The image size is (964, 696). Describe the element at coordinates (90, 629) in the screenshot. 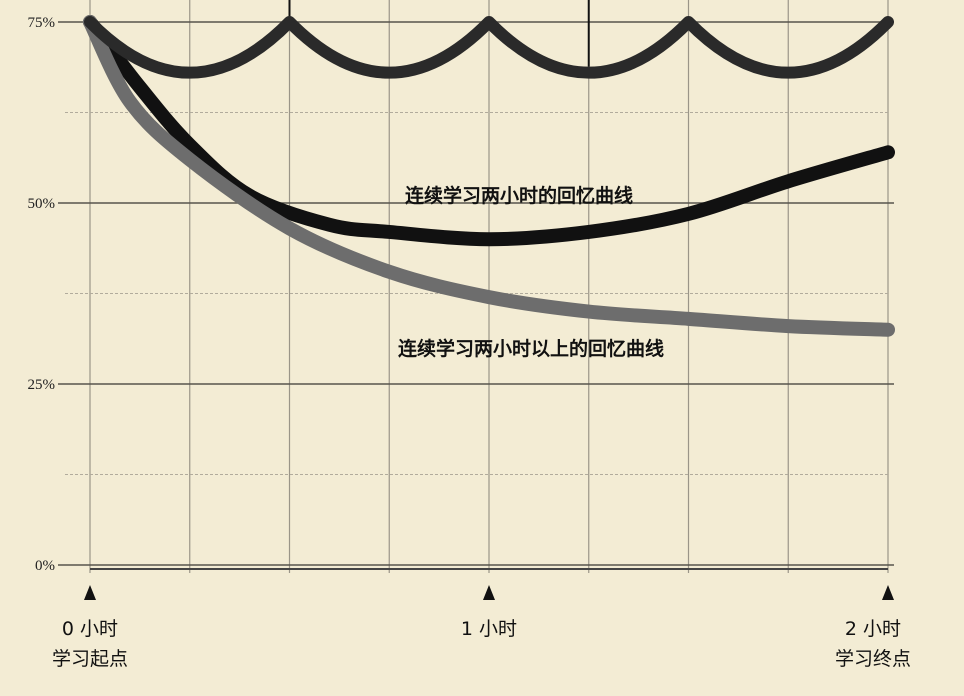

I see `x-tick-label: 0 小时` at that location.